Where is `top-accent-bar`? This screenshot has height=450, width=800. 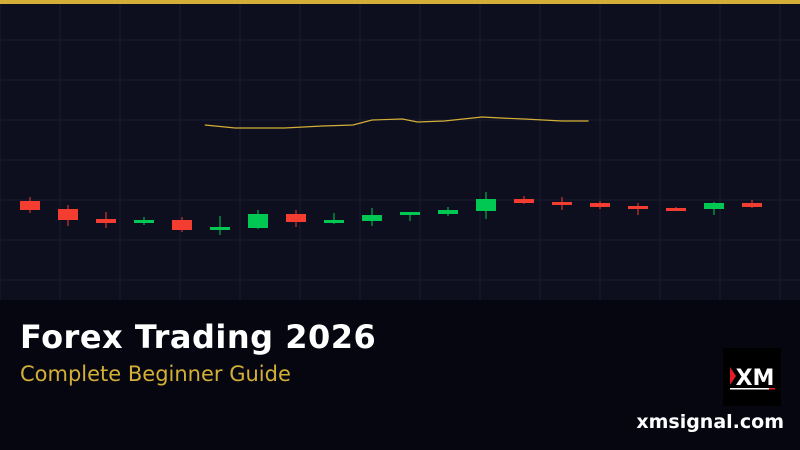
top-accent-bar is located at coordinates (400, 2).